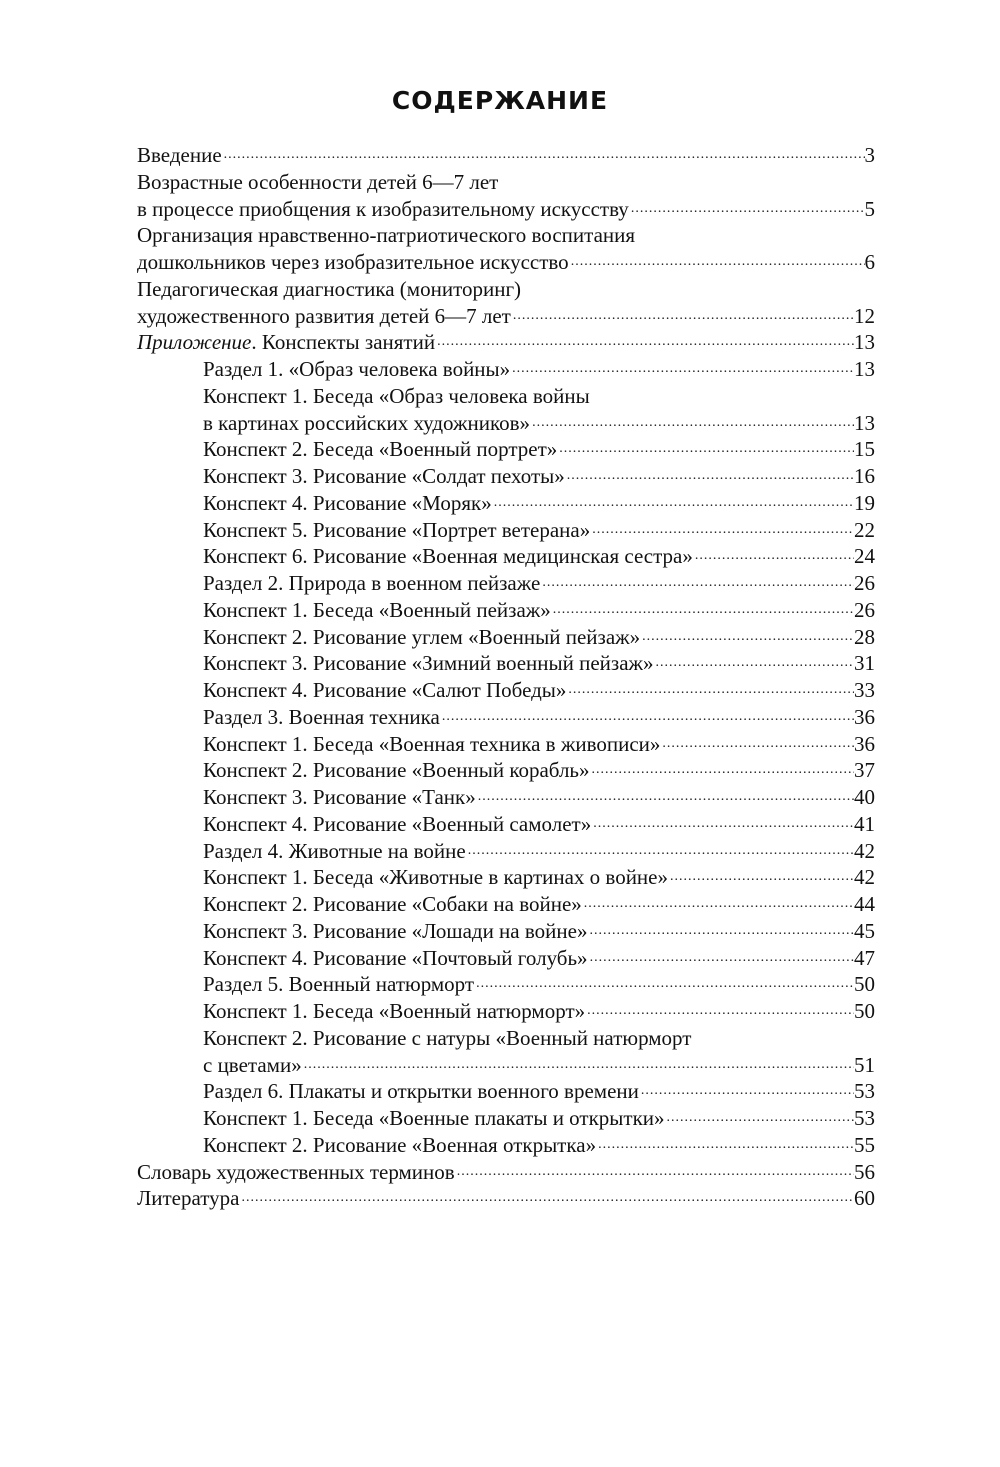 Image resolution: width=1000 pixels, height=1467 pixels. Describe the element at coordinates (864, 609) in the screenshot. I see `page-number: 26` at that location.